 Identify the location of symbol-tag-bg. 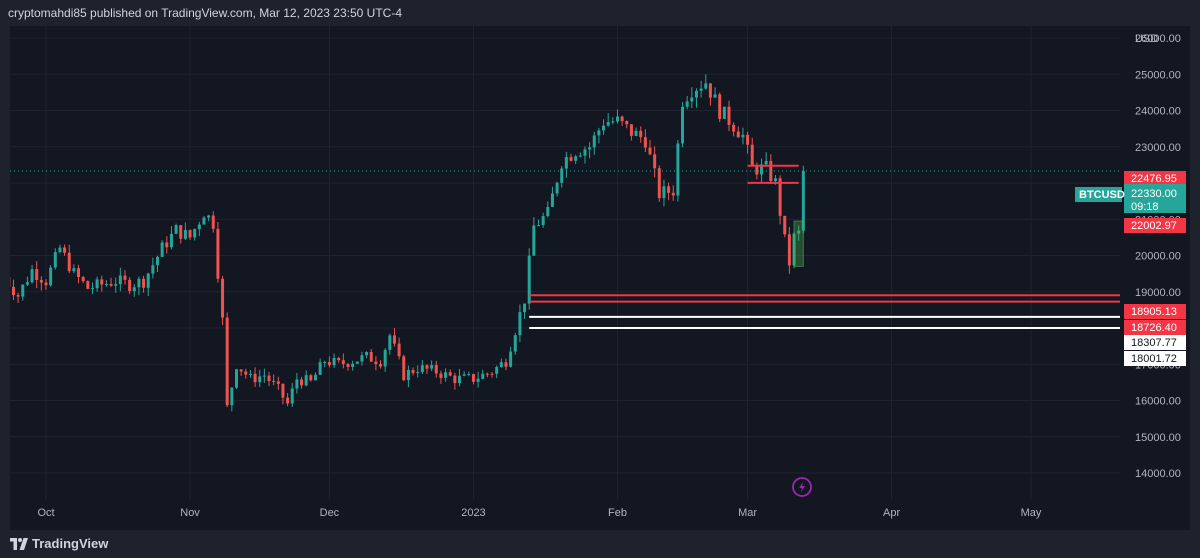
(1098, 194).